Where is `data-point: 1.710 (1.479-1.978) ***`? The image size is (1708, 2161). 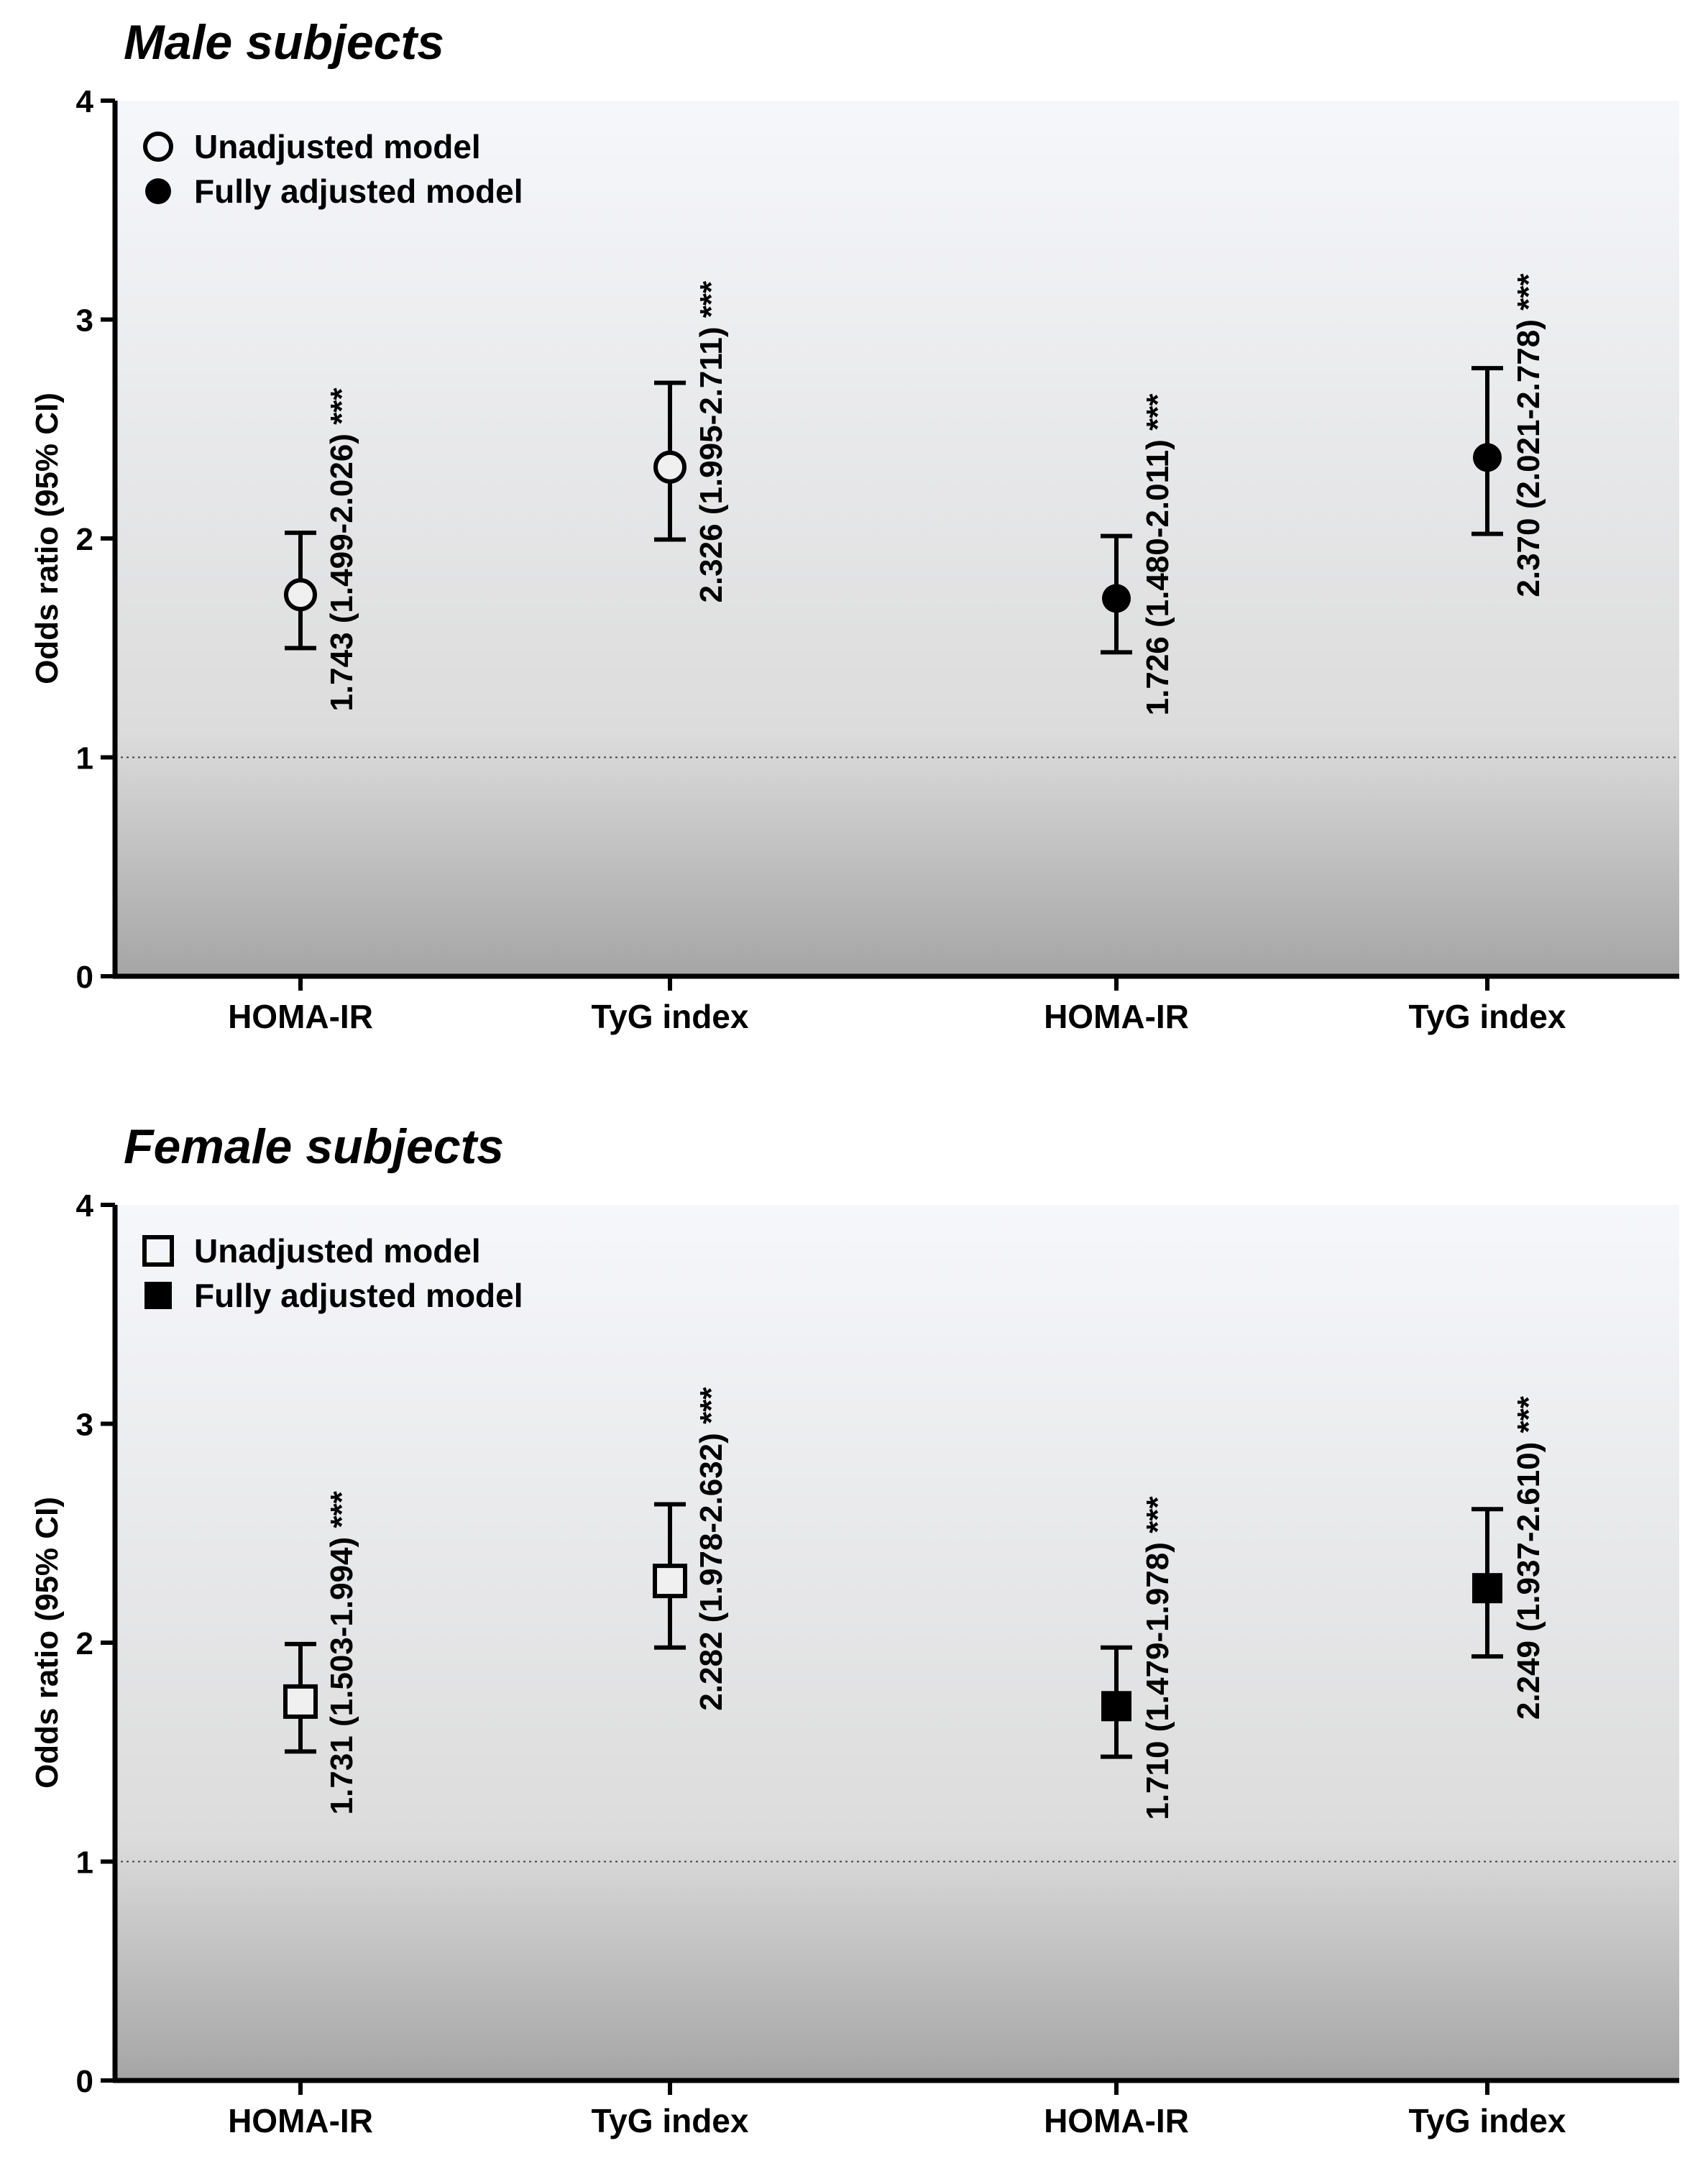
data-point: 1.710 (1.479-1.978) *** is located at coordinates (1138, 1658).